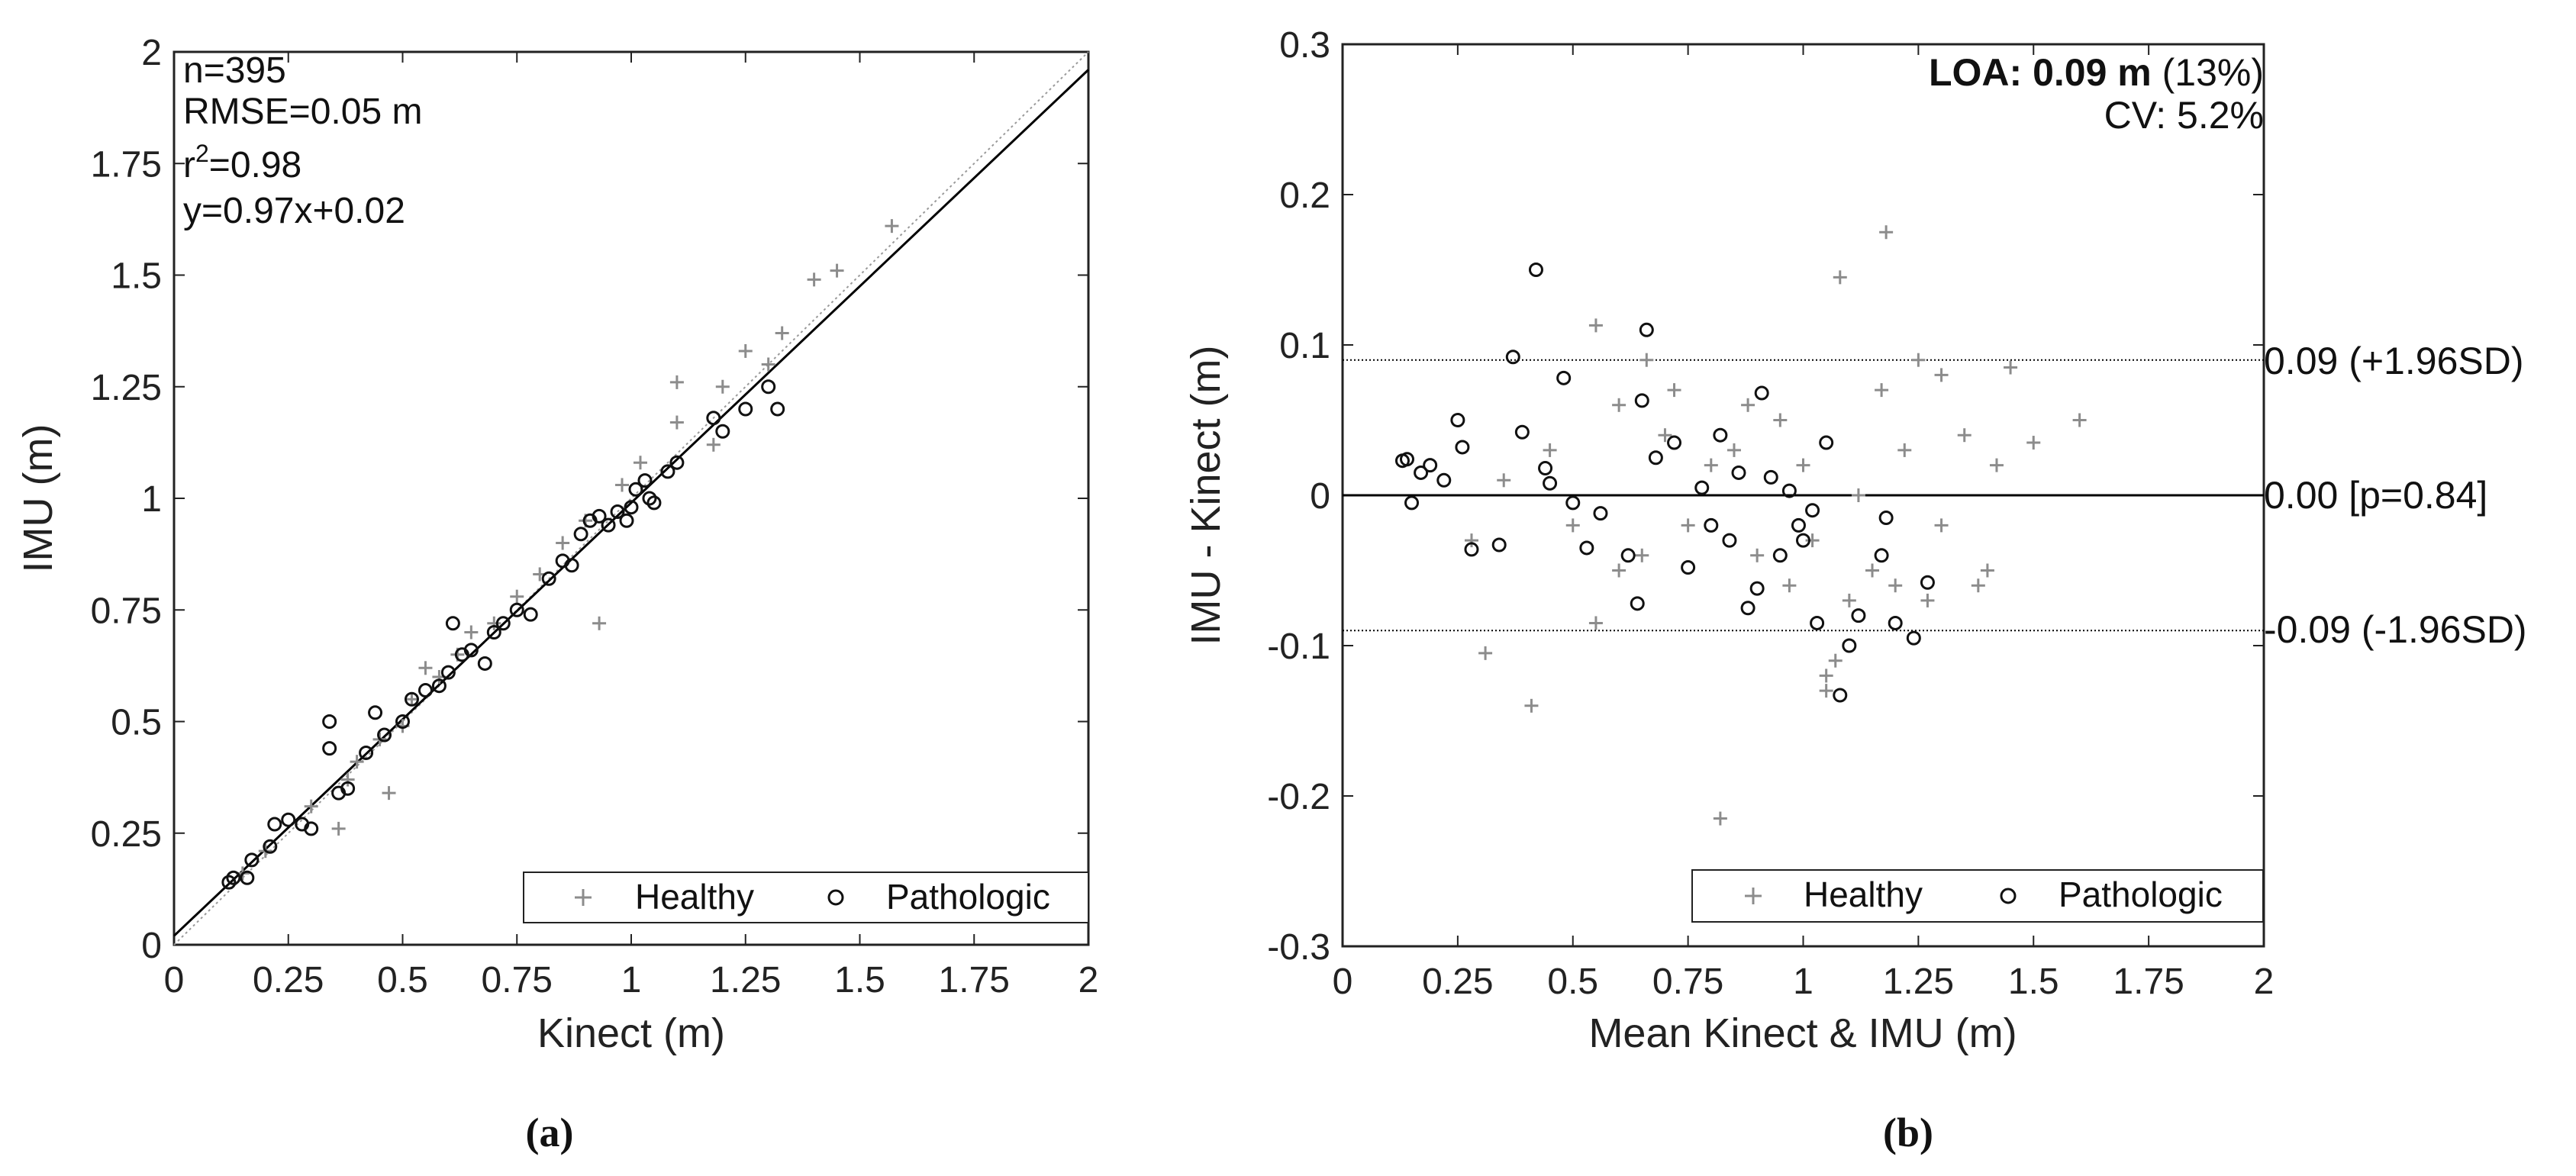 Image resolution: width=2576 pixels, height=1176 pixels. Describe the element at coordinates (126, 388) in the screenshot. I see `panel-a-y-tick-label: 1.25` at that location.